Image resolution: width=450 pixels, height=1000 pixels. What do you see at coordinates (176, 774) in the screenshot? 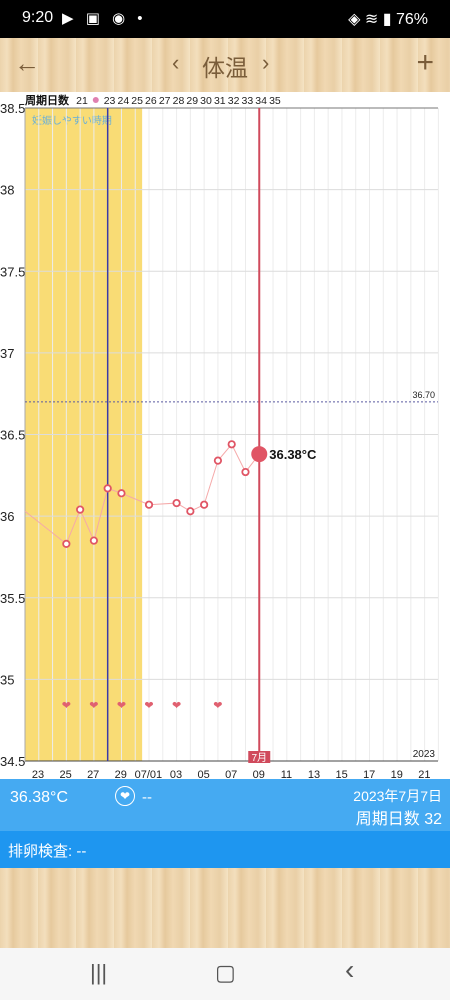
I see `x-tick-label: 03` at bounding box center [176, 774].